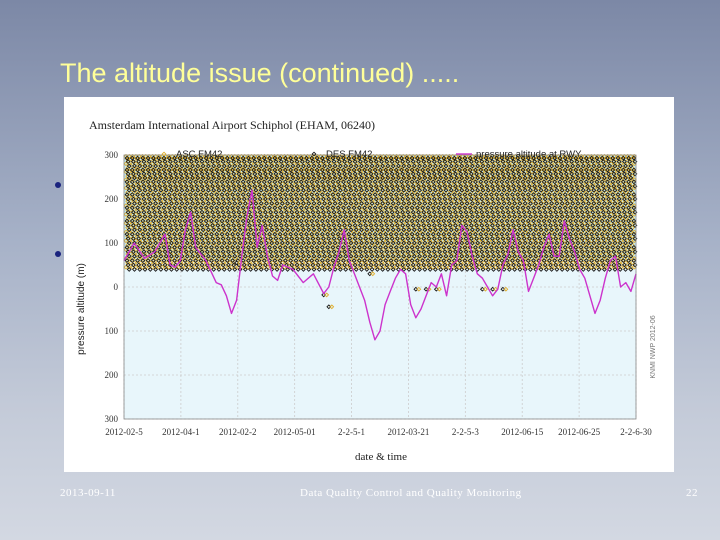 The image size is (720, 540). Describe the element at coordinates (522, 432) in the screenshot. I see `x-tick-label: 2012-06-15` at that location.